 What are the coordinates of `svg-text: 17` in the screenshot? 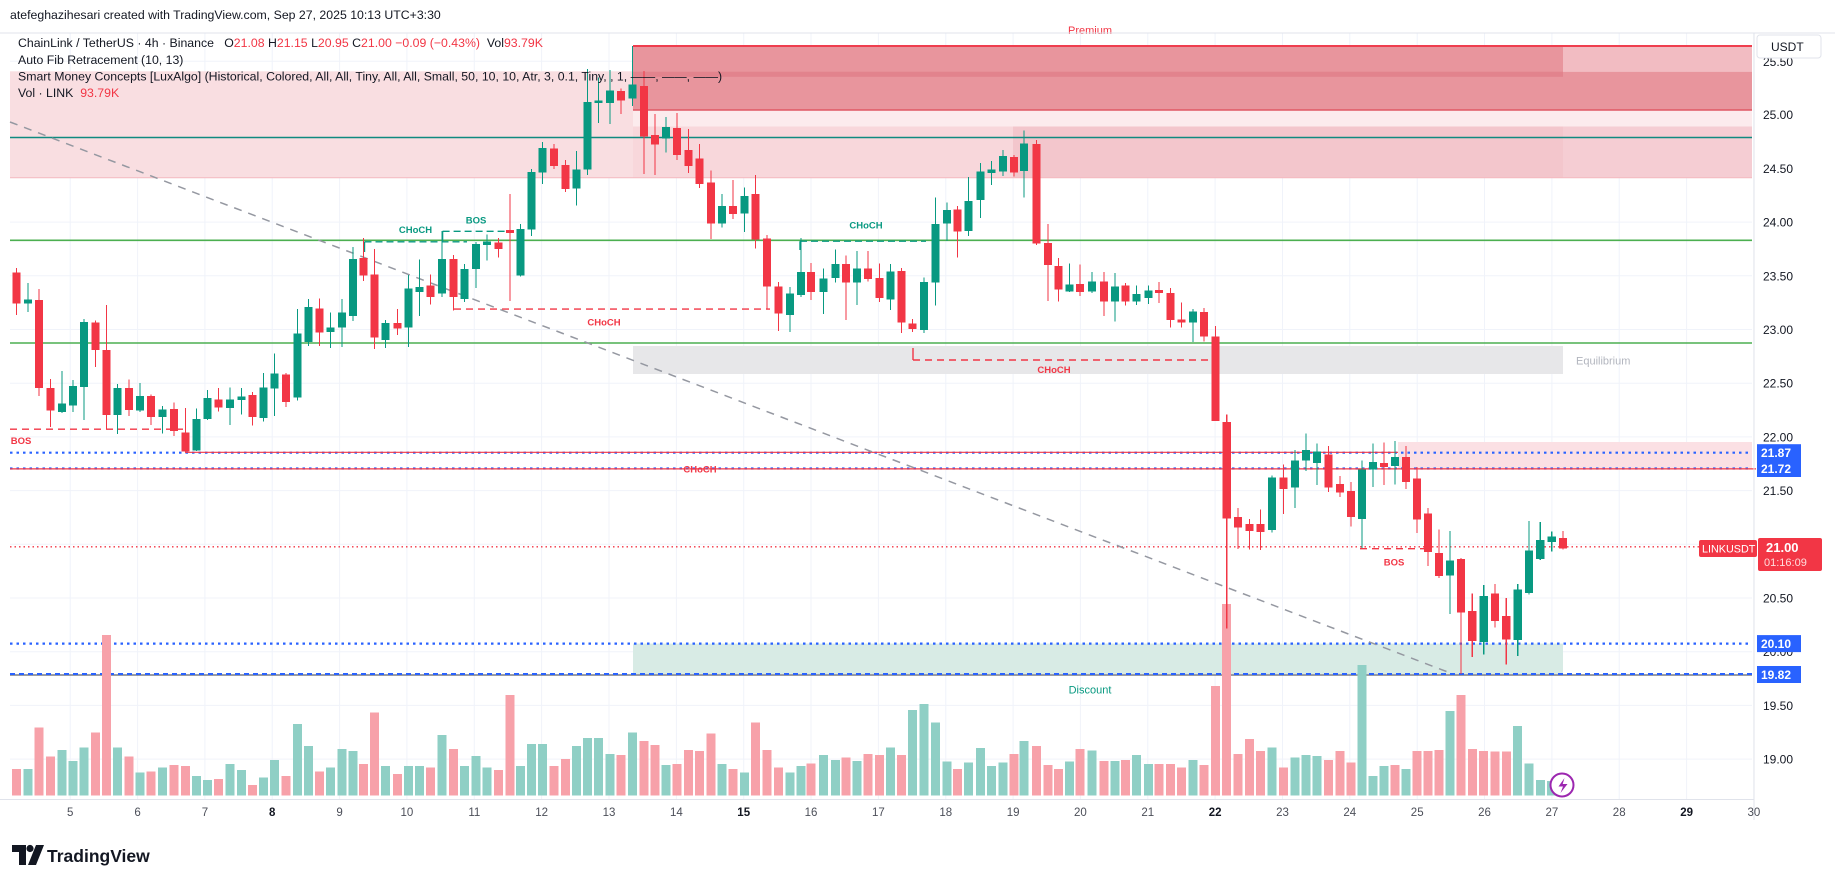 It's located at (878, 813).